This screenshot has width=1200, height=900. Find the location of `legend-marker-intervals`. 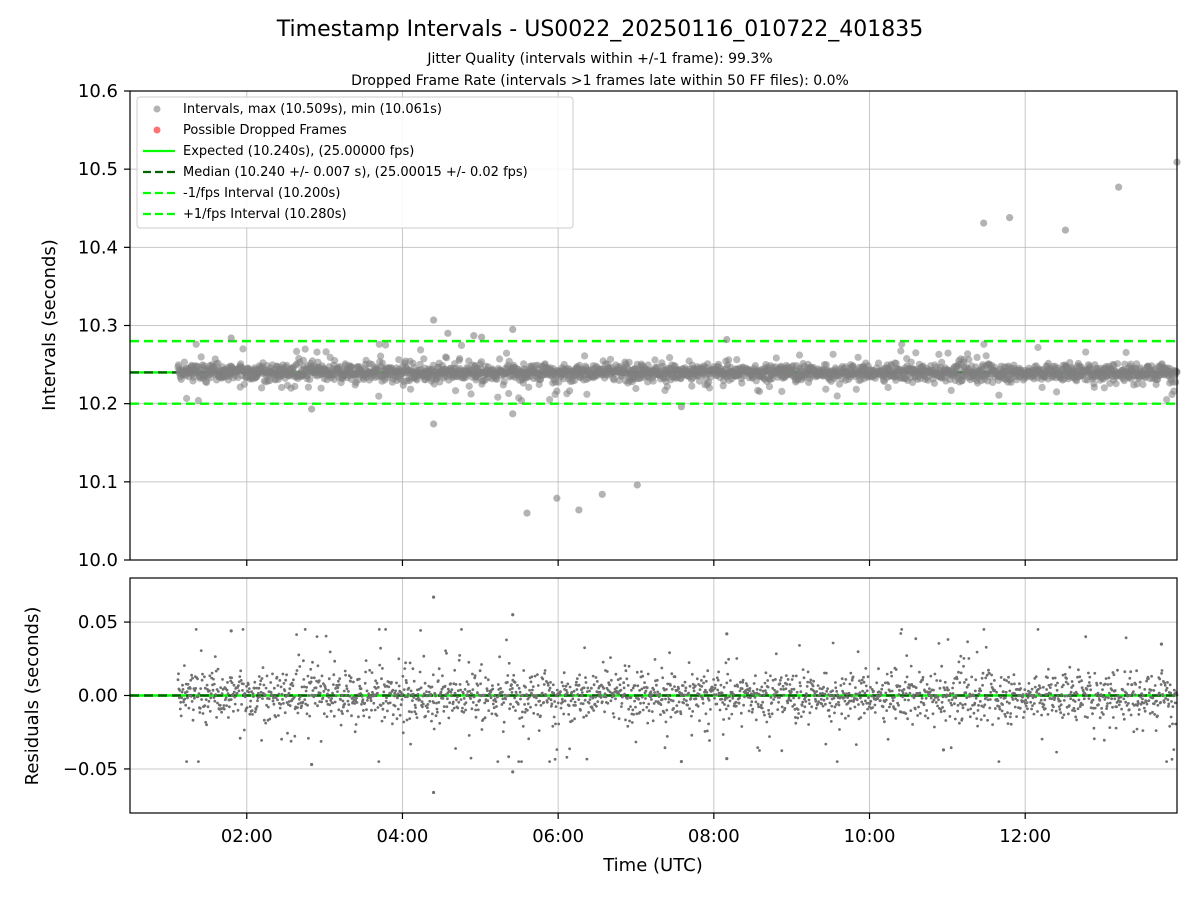

legend-marker-intervals is located at coordinates (157, 109).